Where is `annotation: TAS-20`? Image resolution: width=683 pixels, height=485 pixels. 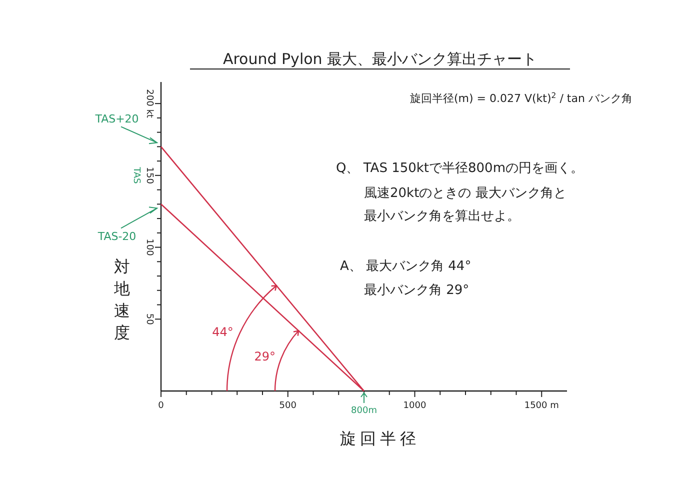 annotation: TAS-20 is located at coordinates (116, 237).